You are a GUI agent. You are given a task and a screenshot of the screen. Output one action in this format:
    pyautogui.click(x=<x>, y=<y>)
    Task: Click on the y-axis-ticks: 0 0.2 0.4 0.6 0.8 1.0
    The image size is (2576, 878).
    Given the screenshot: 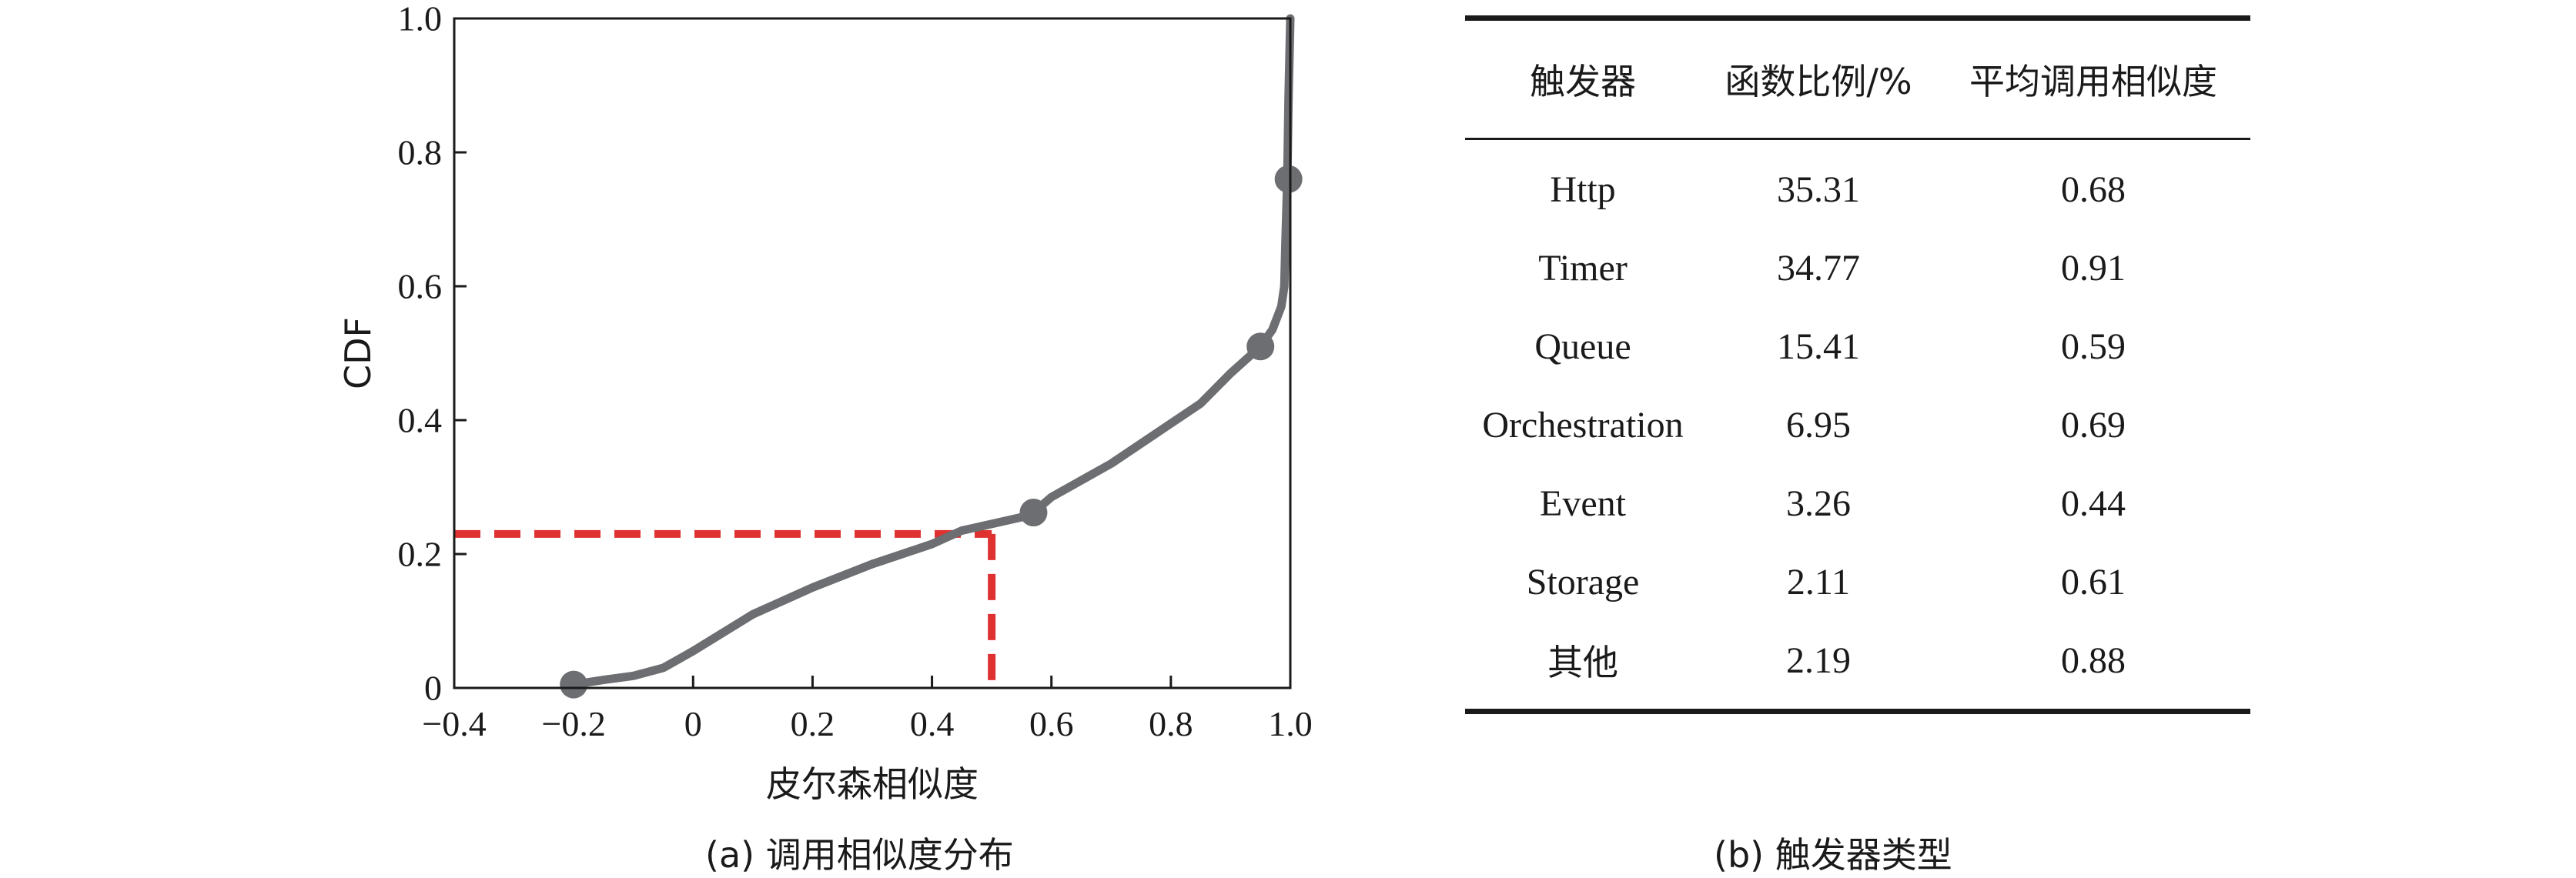 What is the action you would take?
    pyautogui.click(x=433, y=354)
    